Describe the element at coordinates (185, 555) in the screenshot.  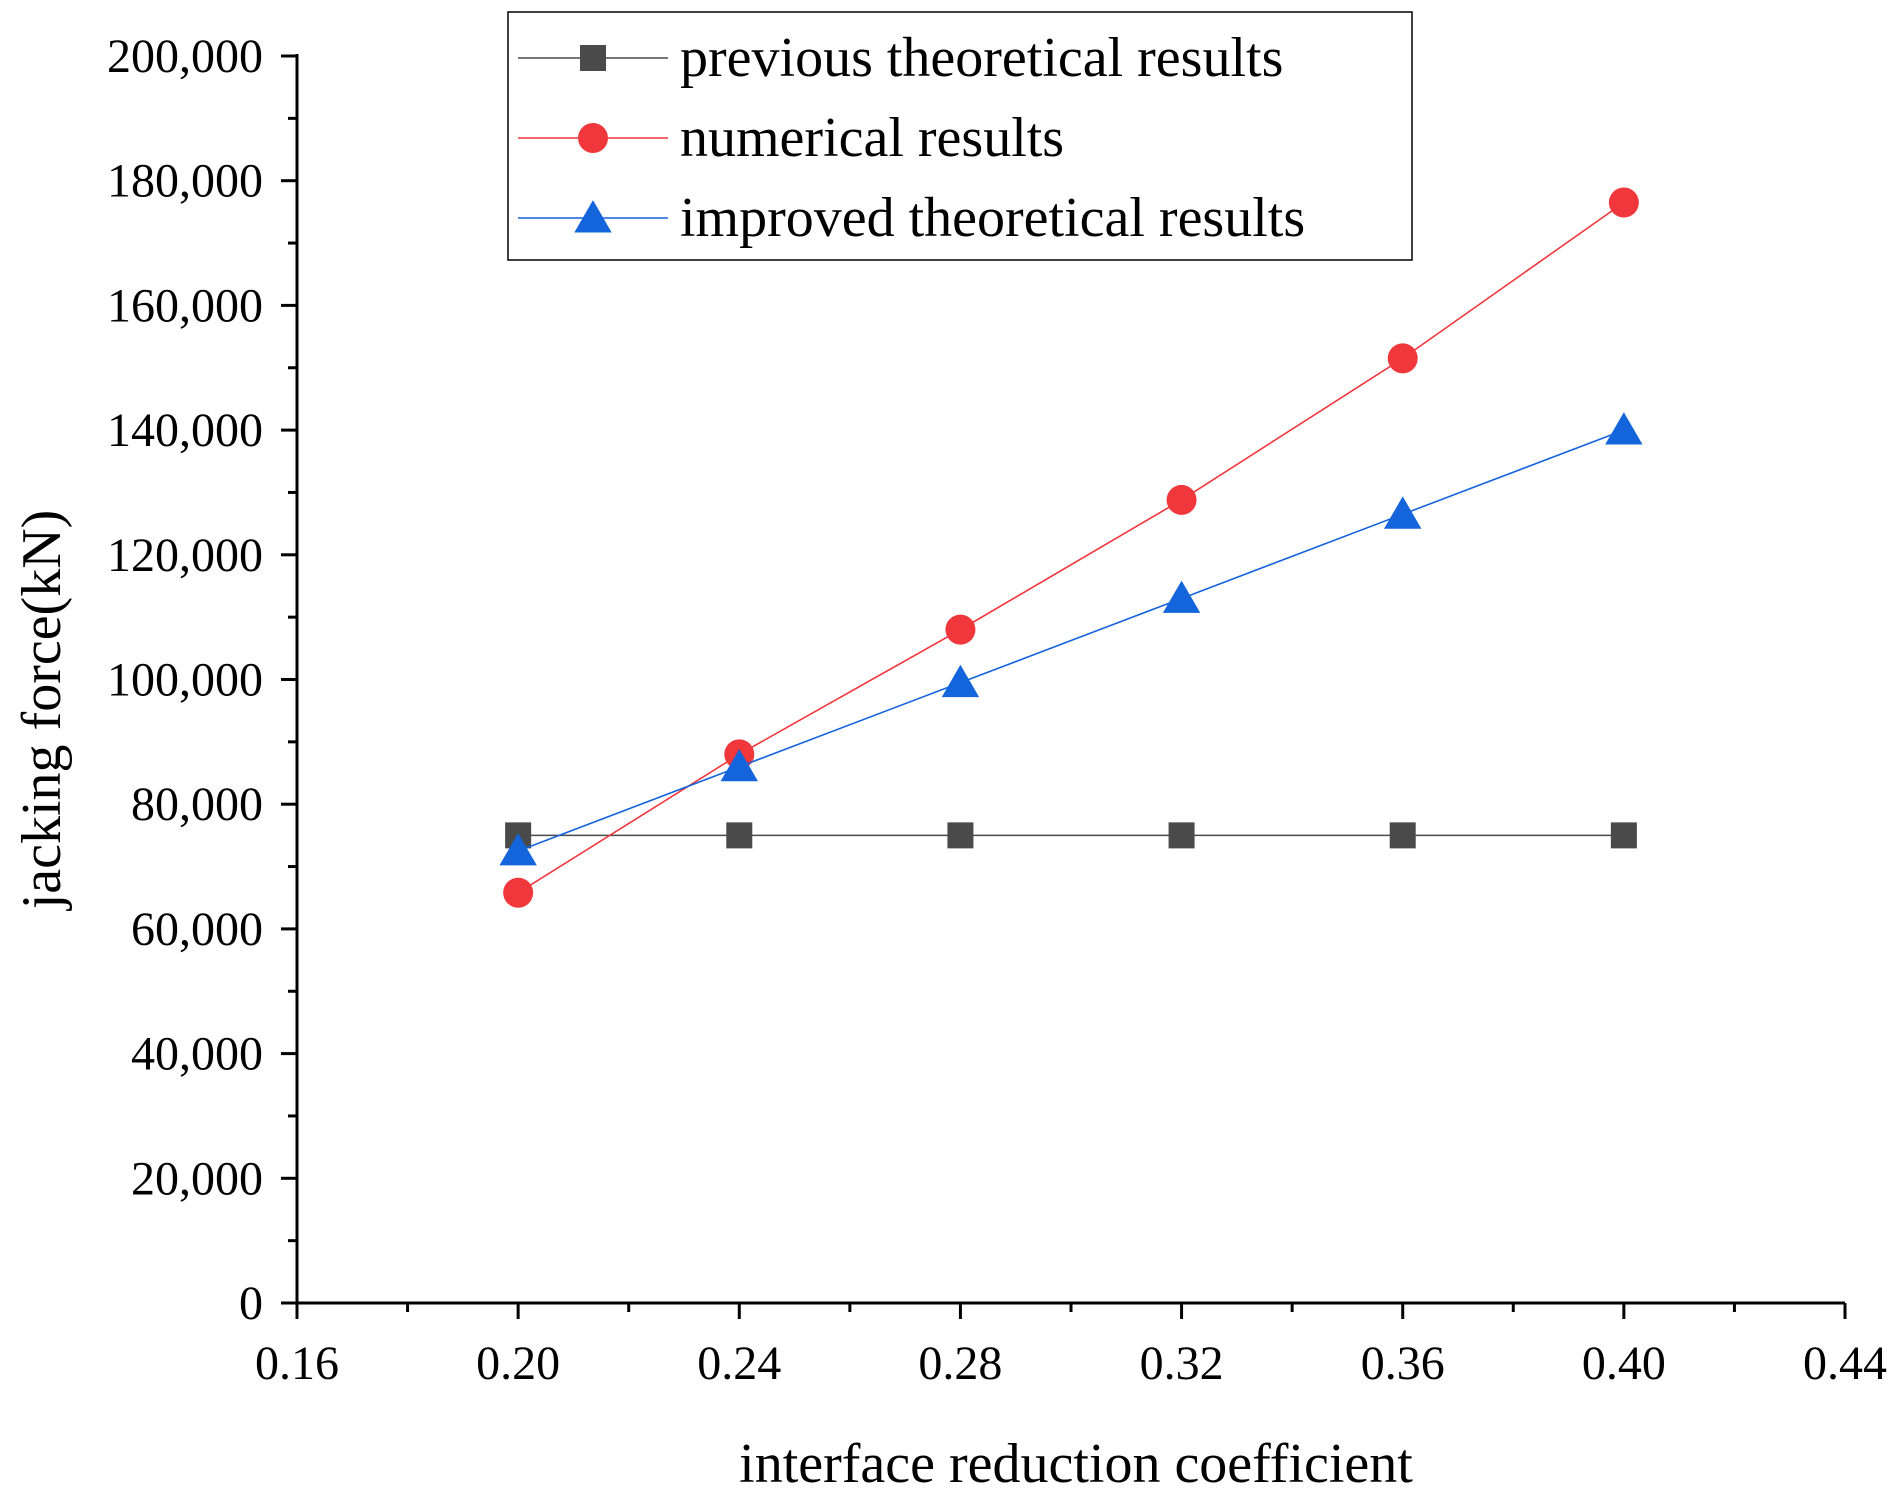
I see `y-tick-label: 120,000` at that location.